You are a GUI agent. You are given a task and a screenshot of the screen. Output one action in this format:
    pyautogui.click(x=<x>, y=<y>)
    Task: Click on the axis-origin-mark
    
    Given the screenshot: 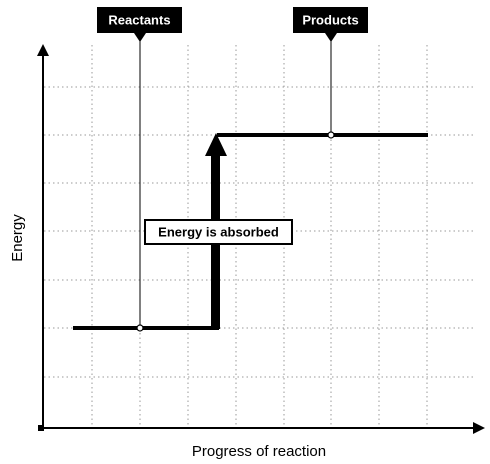 What is the action you would take?
    pyautogui.click(x=41, y=428)
    